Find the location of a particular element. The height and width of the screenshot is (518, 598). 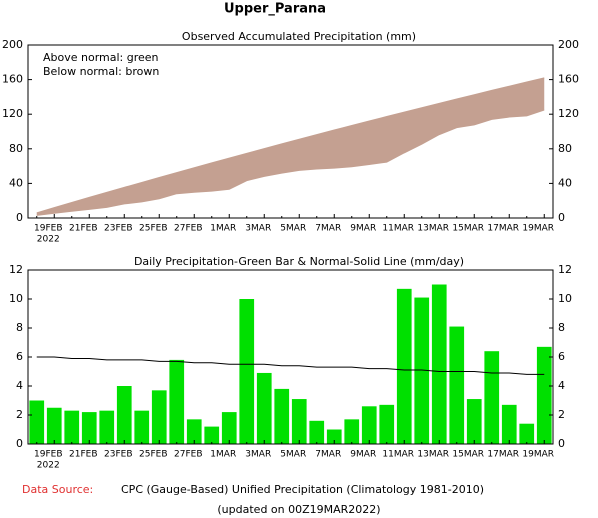

panel-title: Observed Accumulated Precipitation (mm) is located at coordinates (299, 36).